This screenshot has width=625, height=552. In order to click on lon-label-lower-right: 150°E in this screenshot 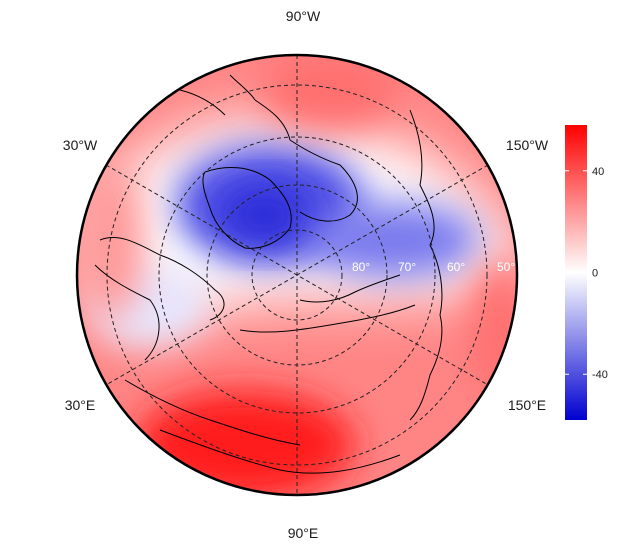, I will do `click(527, 405)`.